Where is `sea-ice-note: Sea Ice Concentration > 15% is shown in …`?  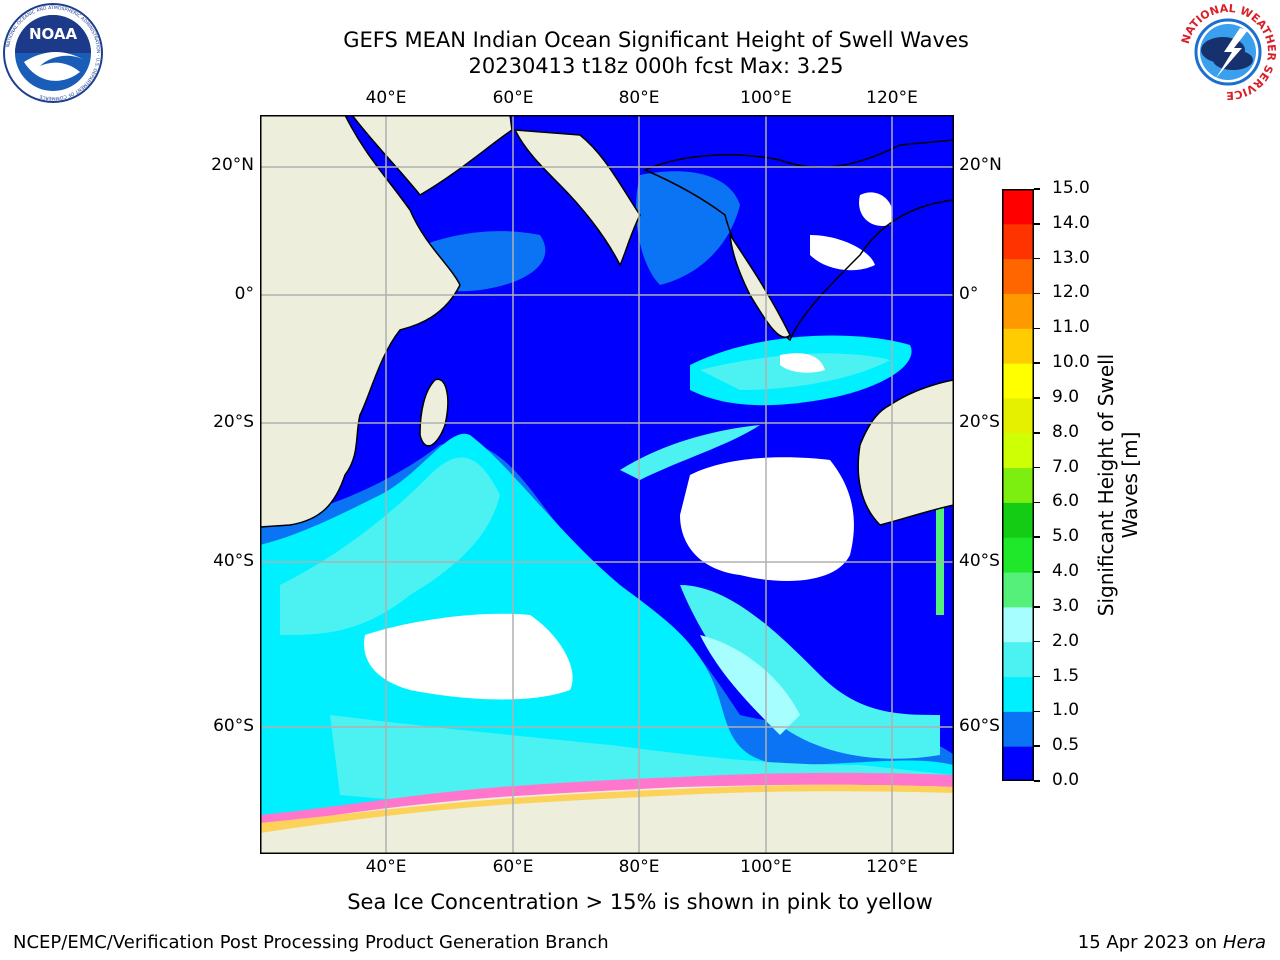 sea-ice-note: Sea Ice Concentration > 15% is shown in … is located at coordinates (640, 902).